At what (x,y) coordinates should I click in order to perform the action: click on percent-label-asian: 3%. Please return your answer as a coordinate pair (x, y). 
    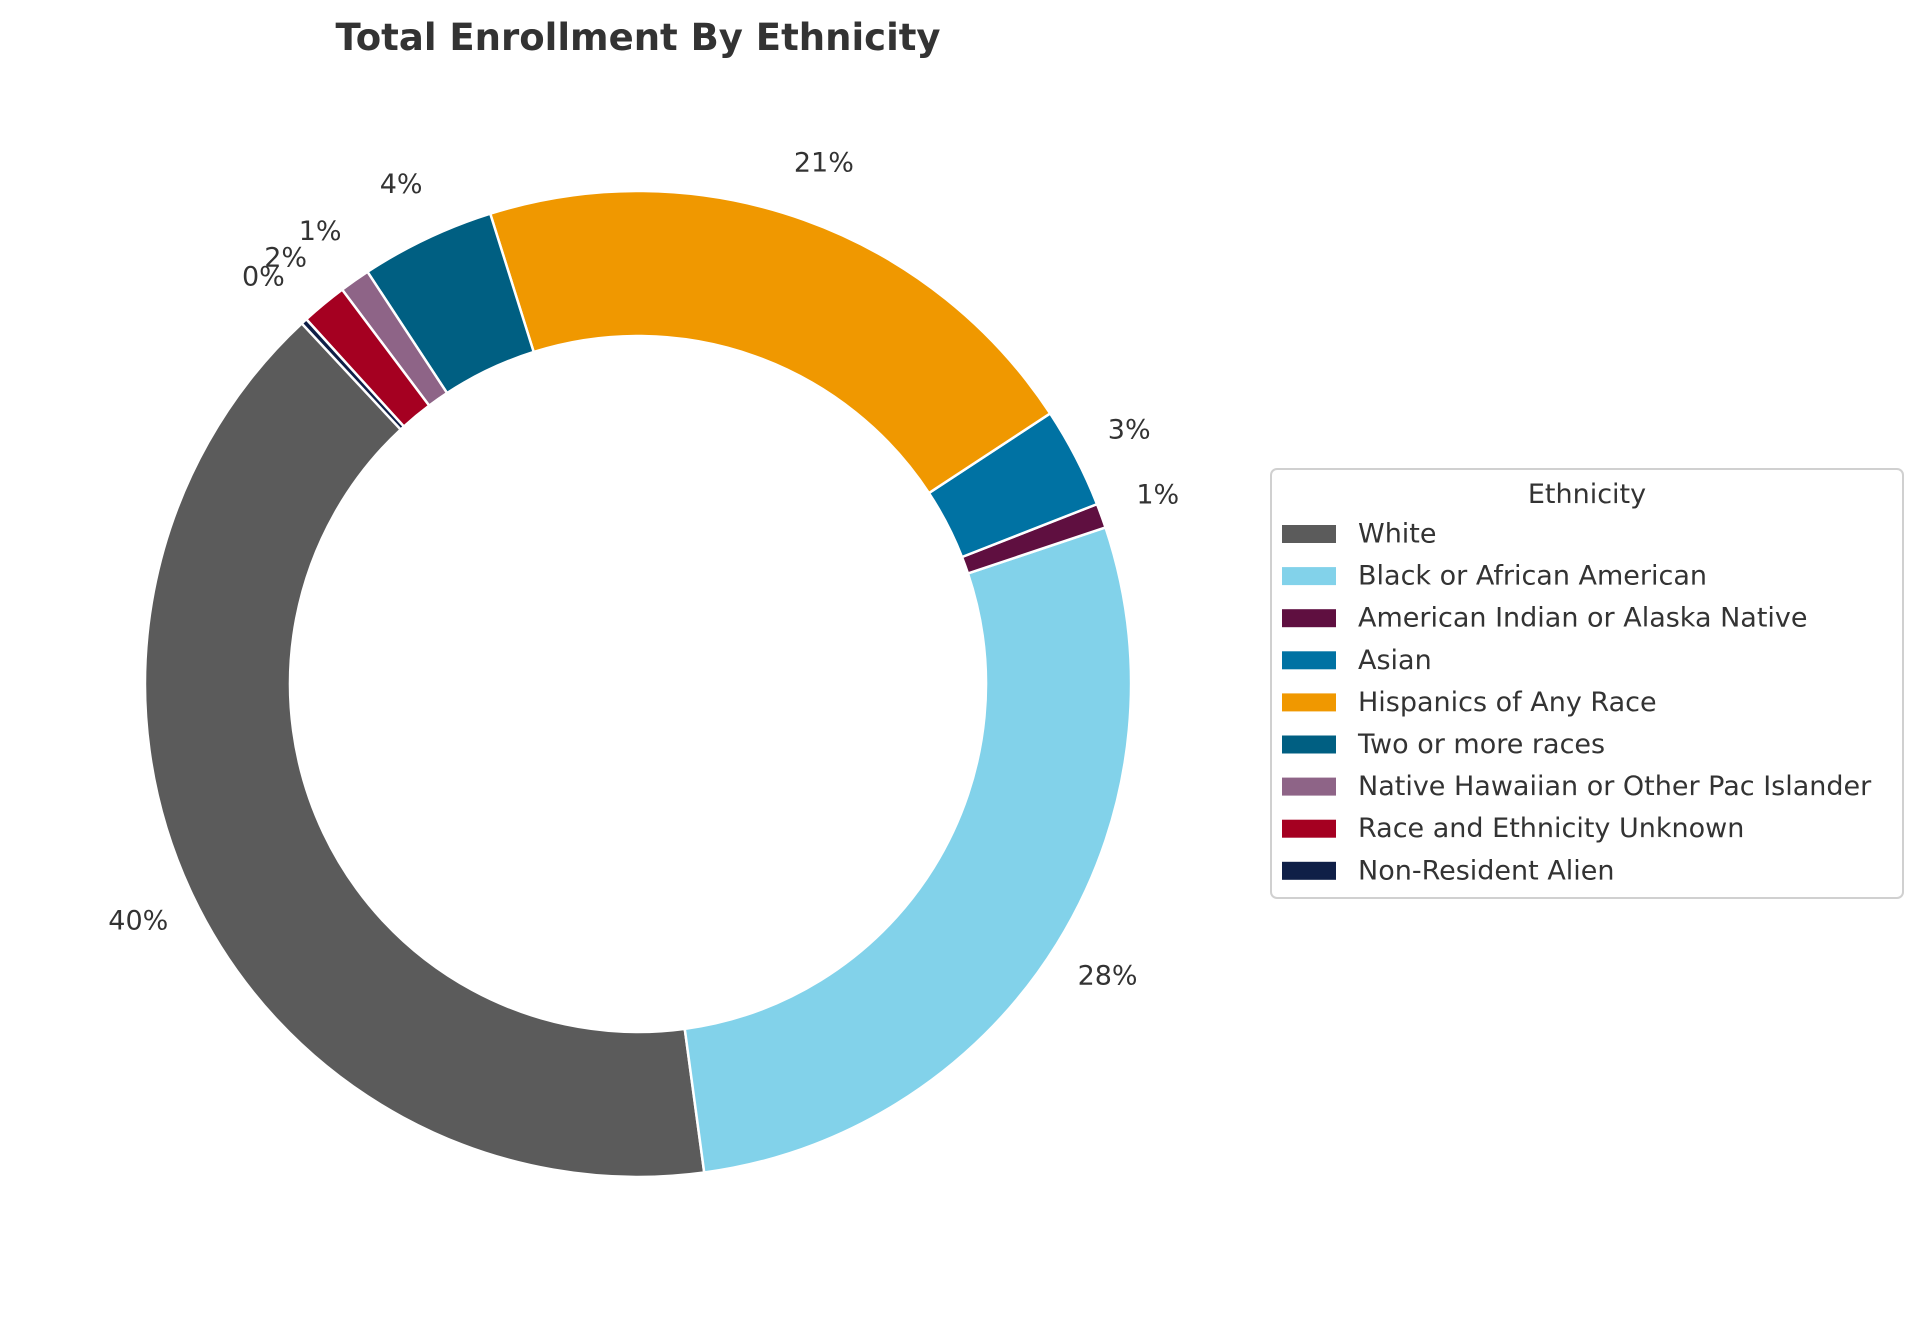
    Looking at the image, I should click on (1129, 430).